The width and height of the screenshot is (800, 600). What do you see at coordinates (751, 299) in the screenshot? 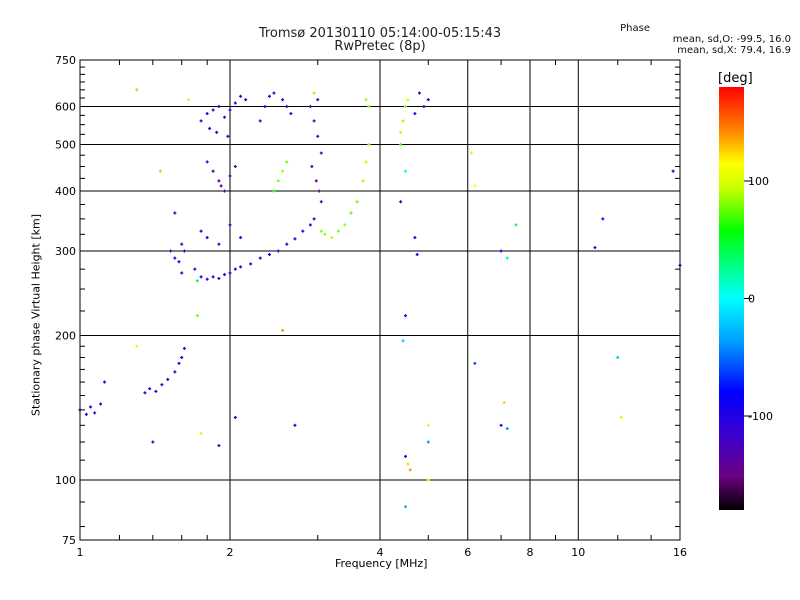
I see `colorbar-tick-label: 0` at bounding box center [751, 299].